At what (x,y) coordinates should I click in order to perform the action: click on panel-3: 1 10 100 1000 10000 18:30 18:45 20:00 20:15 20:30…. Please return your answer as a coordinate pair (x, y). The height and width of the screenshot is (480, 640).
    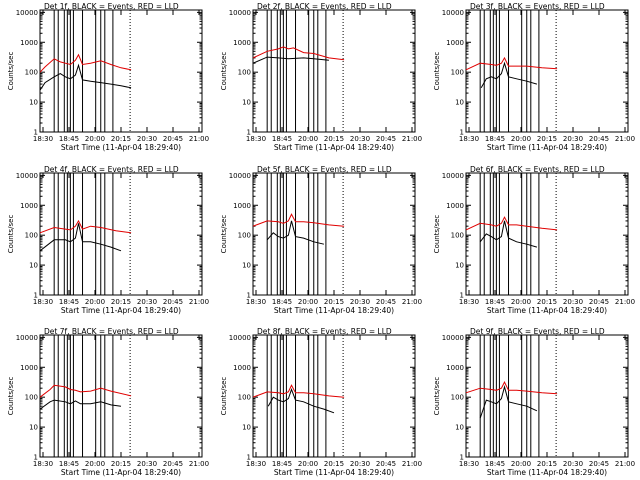
    Looking at the image, I should click on (534, 77).